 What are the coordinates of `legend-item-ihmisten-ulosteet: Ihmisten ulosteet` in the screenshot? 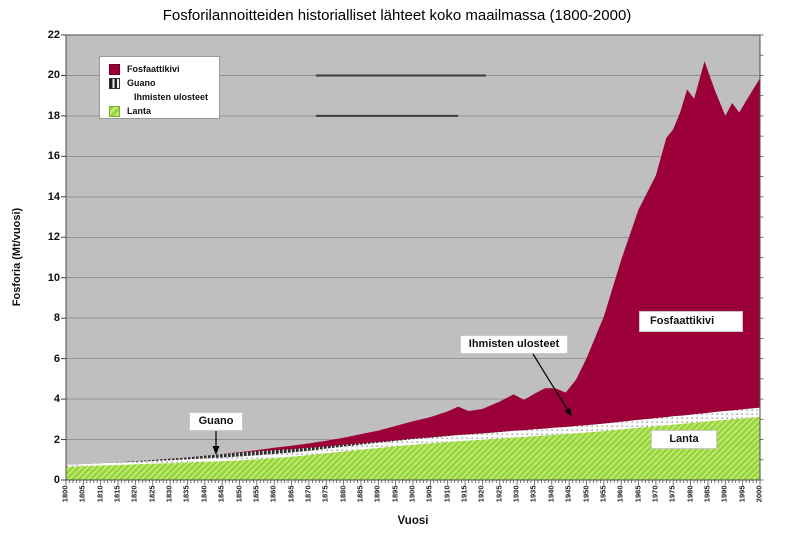 It's located at (164, 97).